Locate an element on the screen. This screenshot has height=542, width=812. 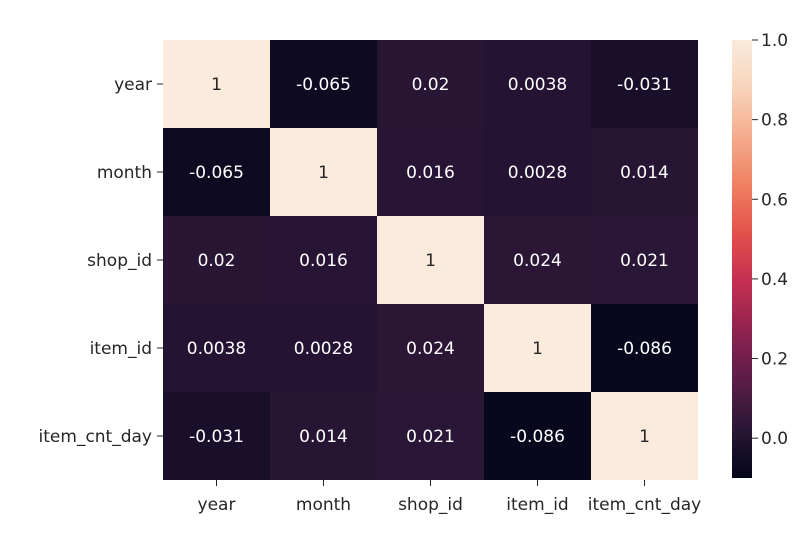
x-tick-label: year is located at coordinates (217, 505).